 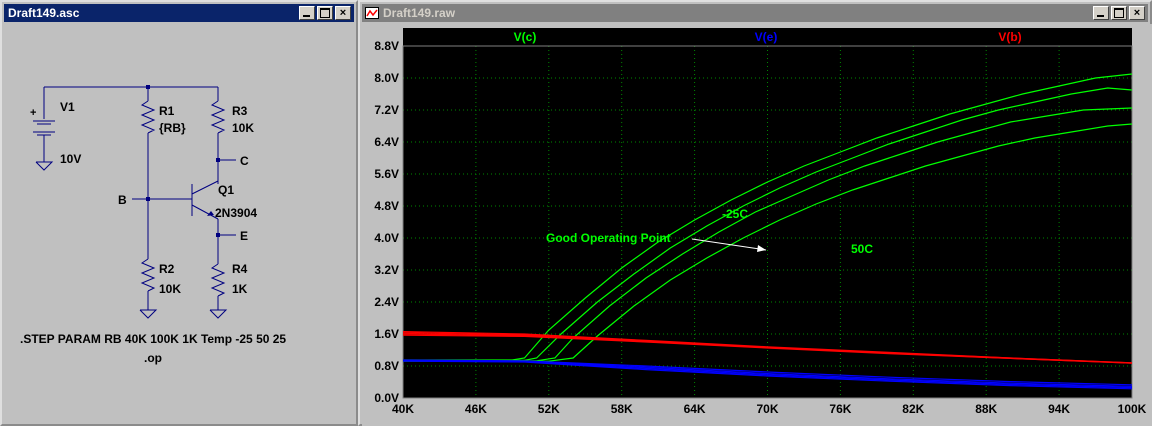 What do you see at coordinates (913, 409) in the screenshot?
I see `x-tick-label: 82K` at bounding box center [913, 409].